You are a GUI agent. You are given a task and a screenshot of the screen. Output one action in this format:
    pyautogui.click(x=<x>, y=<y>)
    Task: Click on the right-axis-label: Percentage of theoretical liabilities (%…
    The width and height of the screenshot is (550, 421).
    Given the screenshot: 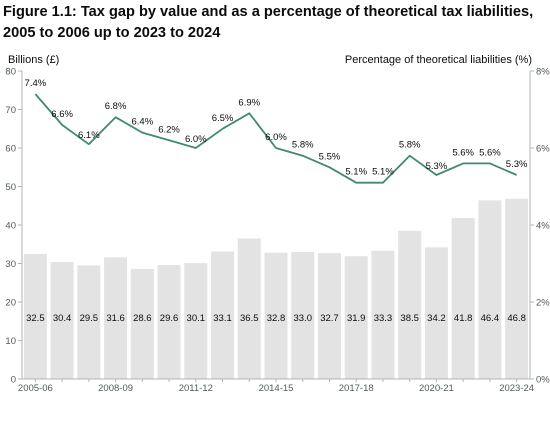 What is the action you would take?
    pyautogui.click(x=438, y=60)
    